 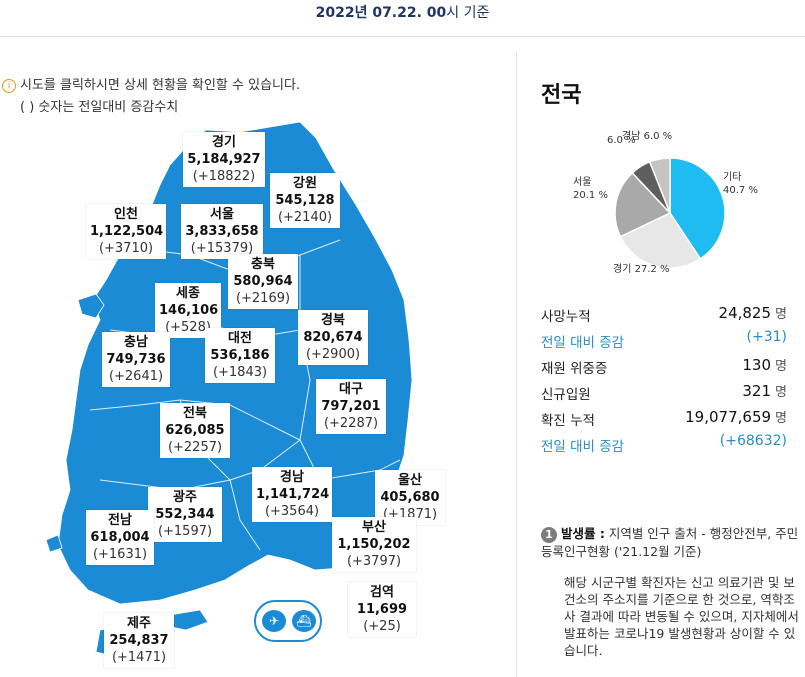 What do you see at coordinates (139, 657) in the screenshot?
I see `region-increase: (+1471)` at bounding box center [139, 657].